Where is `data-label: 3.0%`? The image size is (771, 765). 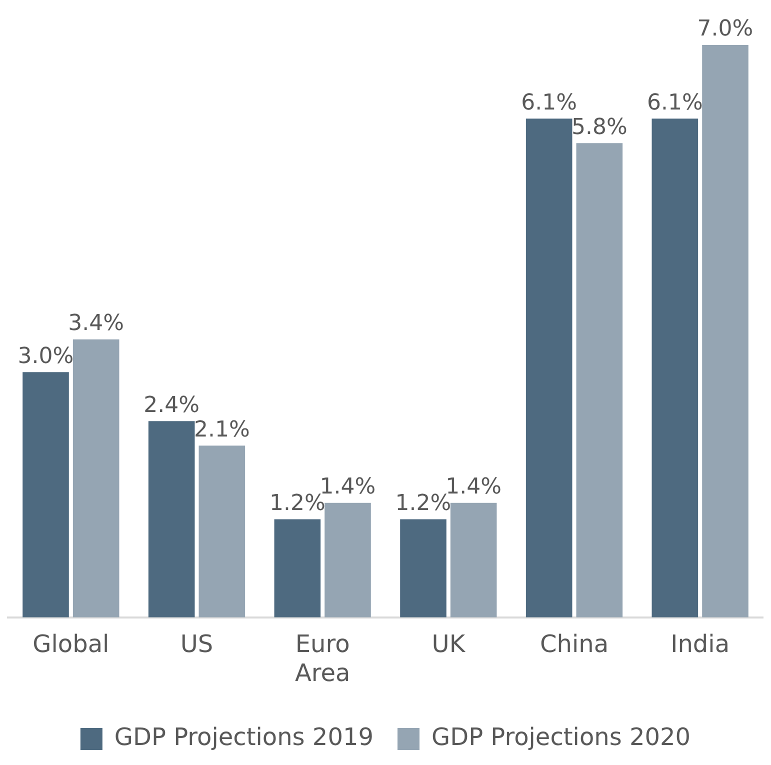
data-label: 3.0% is located at coordinates (46, 356).